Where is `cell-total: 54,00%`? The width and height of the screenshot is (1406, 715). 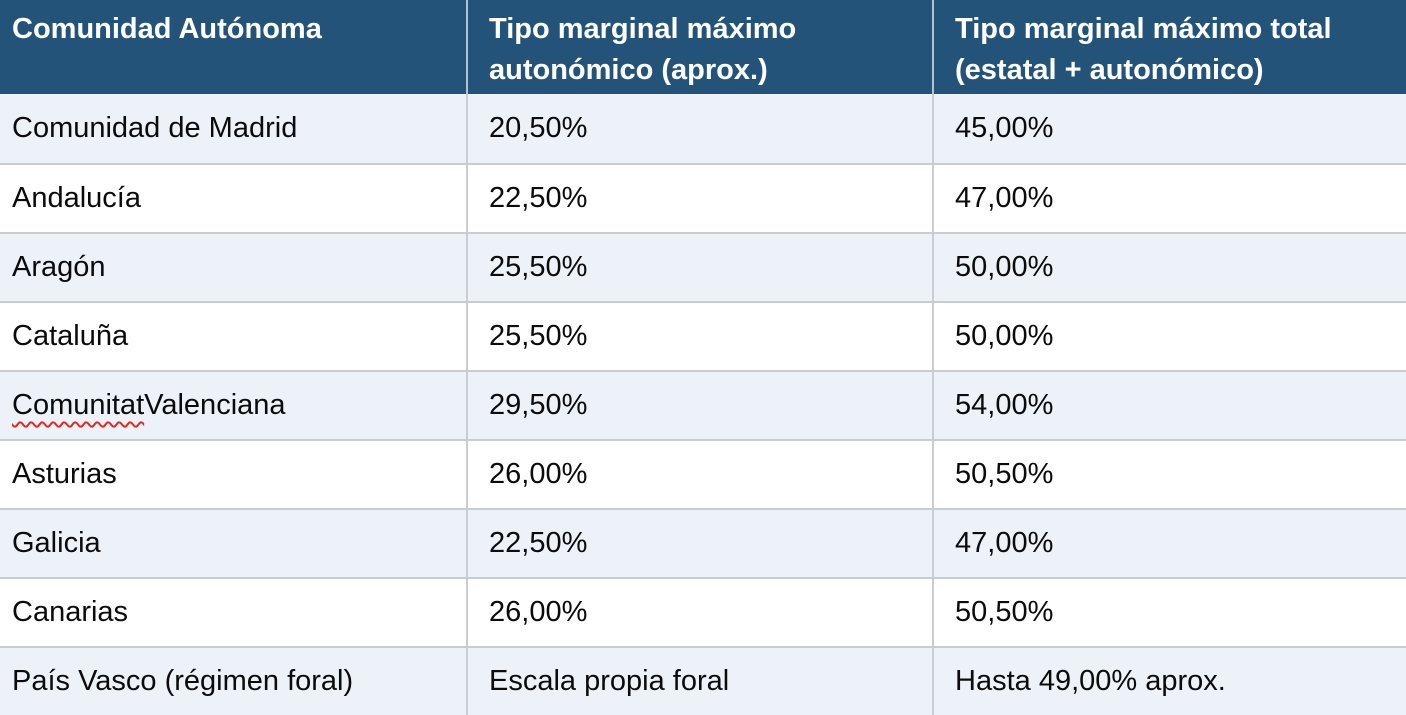
cell-total: 54,00% is located at coordinates (1169, 405).